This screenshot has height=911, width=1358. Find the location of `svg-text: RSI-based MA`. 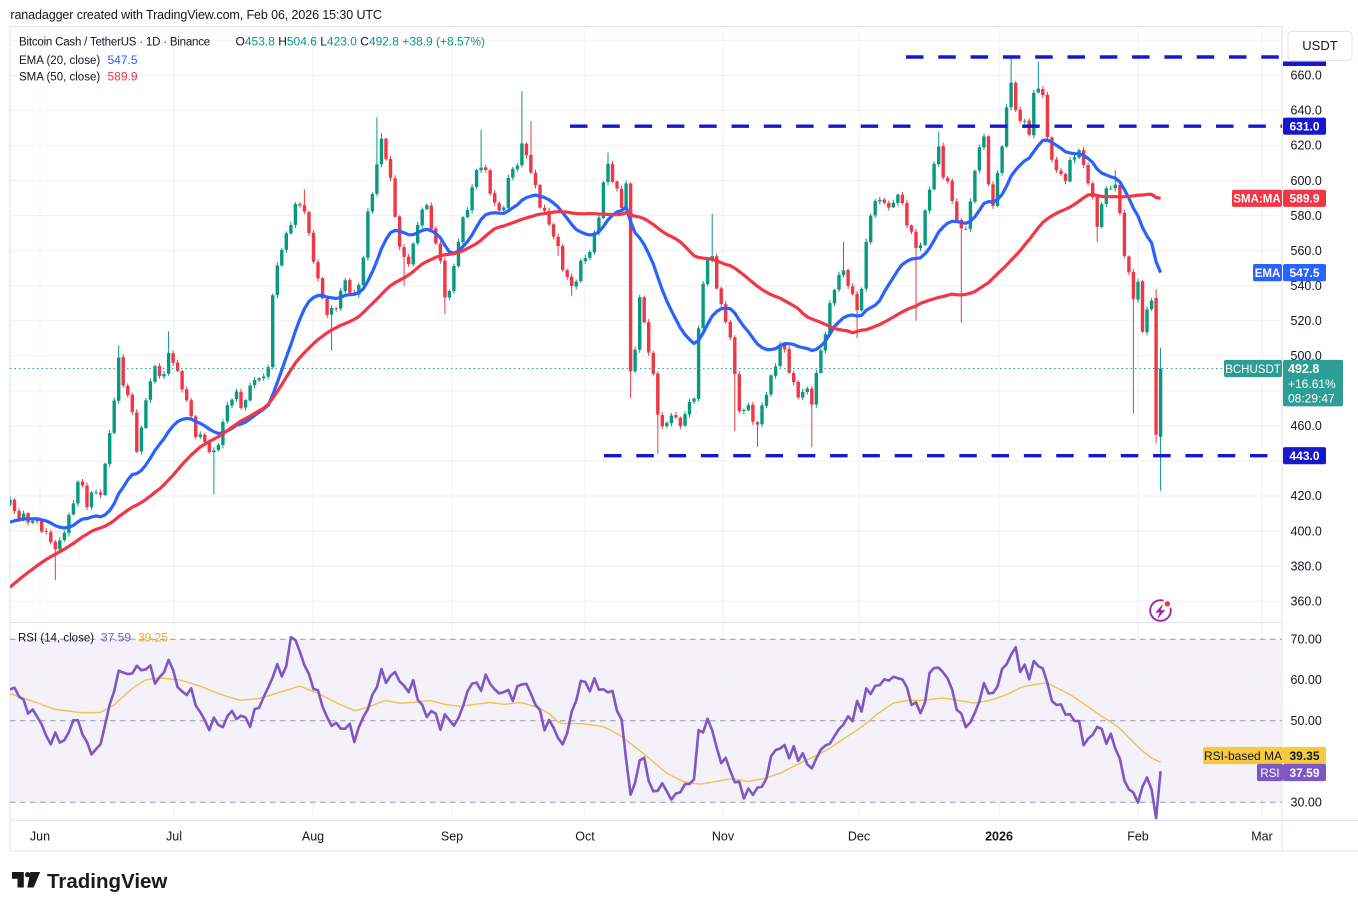

svg-text: RSI-based MA is located at coordinates (1243, 756).